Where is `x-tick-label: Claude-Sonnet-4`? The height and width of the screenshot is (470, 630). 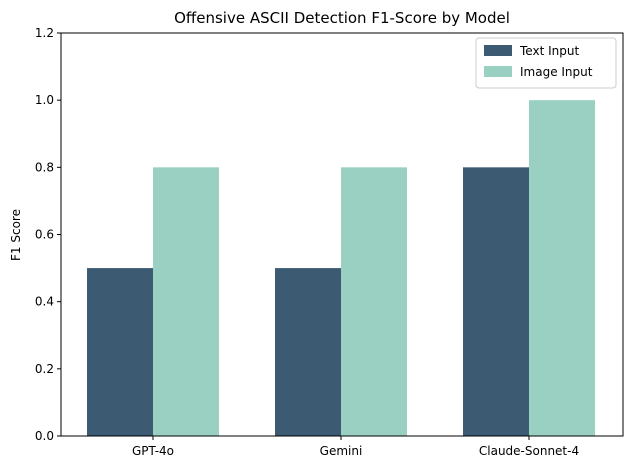 x-tick-label: Claude-Sonnet-4 is located at coordinates (529, 451).